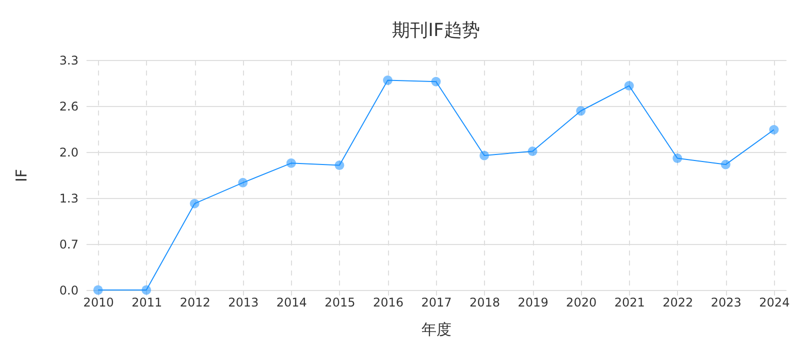 This screenshot has width=810, height=360. Describe the element at coordinates (68, 245) in the screenshot. I see `y-tick-label: 0.7` at that location.